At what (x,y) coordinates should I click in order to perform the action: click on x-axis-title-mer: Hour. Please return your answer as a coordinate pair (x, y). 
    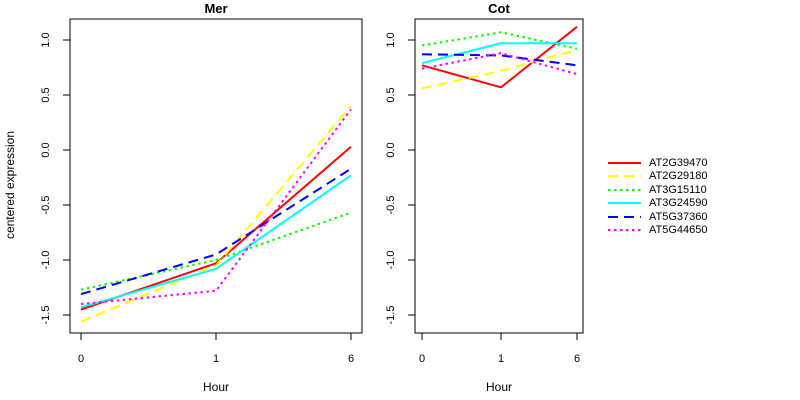
    Looking at the image, I should click on (215, 387).